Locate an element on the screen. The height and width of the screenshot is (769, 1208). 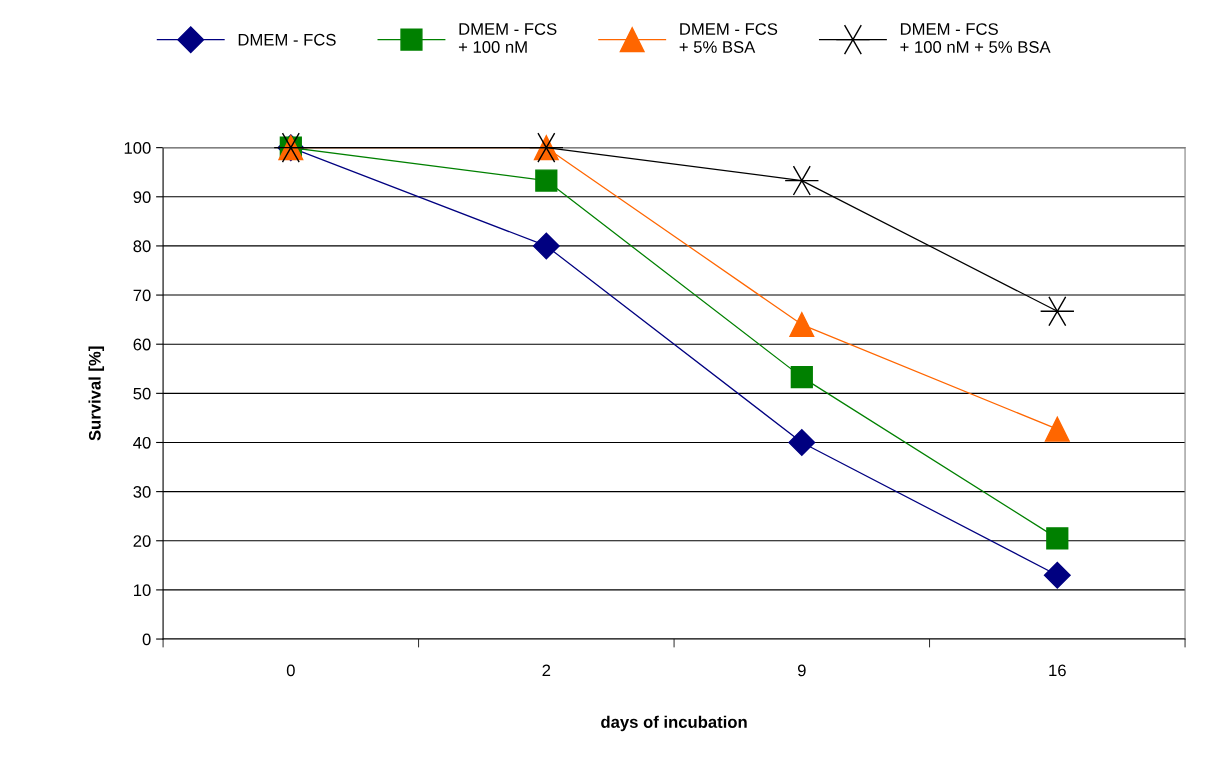
legend-label: DMEM - FCS + 100 nM + 5% BSA is located at coordinates (975, 38).